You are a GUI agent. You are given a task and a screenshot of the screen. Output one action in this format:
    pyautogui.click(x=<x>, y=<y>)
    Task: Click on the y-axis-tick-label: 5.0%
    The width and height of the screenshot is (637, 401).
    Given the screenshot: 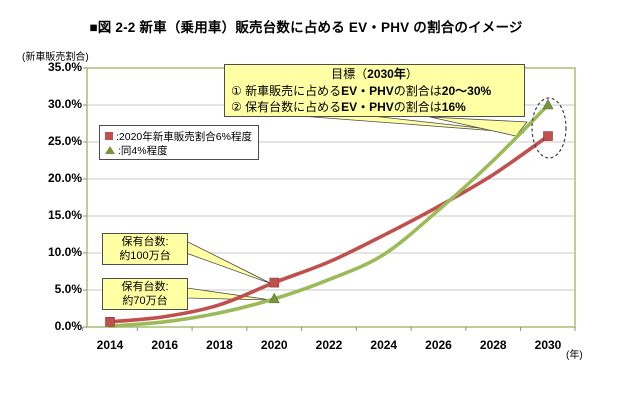 What is the action you would take?
    pyautogui.click(x=68, y=289)
    